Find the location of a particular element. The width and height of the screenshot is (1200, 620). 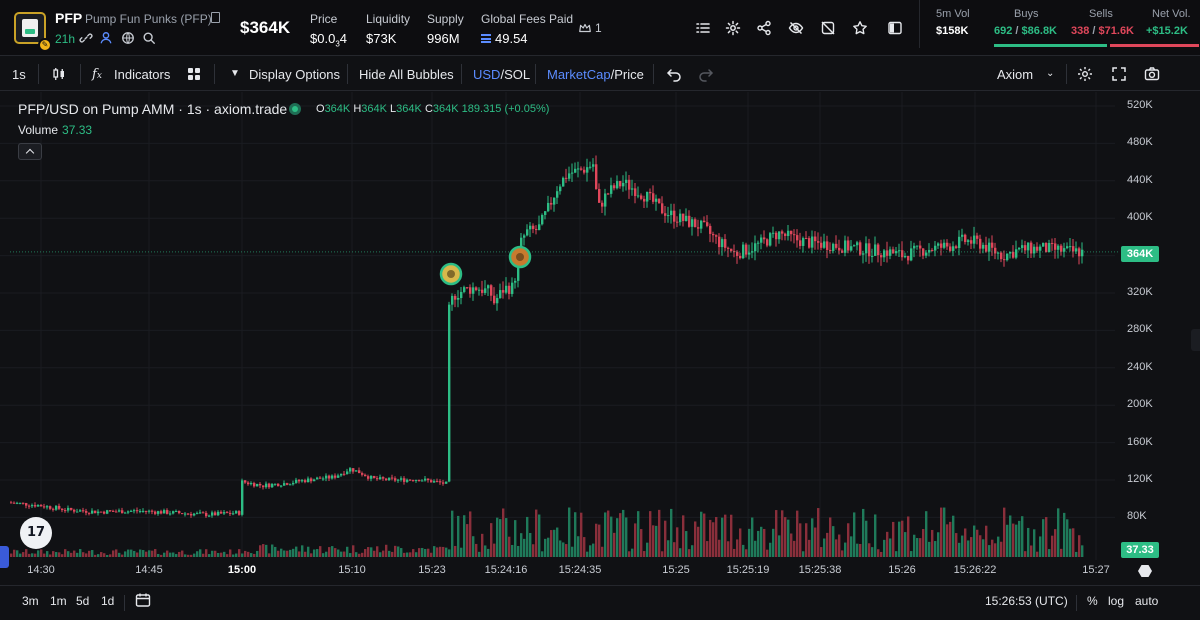

right-panel-handle is located at coordinates (1195, 340).